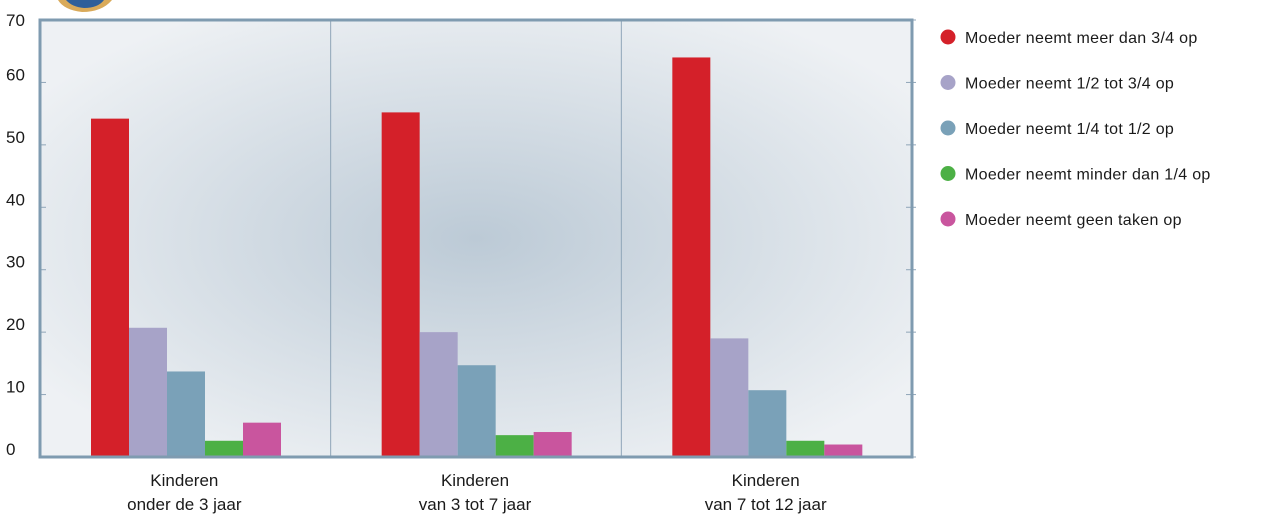 The height and width of the screenshot is (524, 1263). What do you see at coordinates (15, 20) in the screenshot?
I see `y-tick-label: 70` at bounding box center [15, 20].